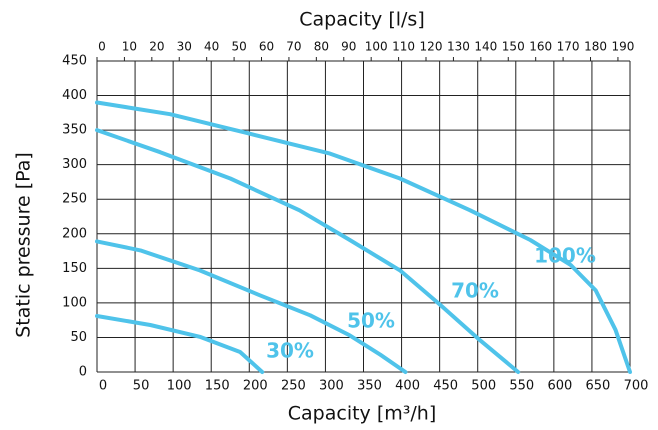 This screenshot has width=658, height=430. I want to click on x-tick-label: 100, so click(179, 386).